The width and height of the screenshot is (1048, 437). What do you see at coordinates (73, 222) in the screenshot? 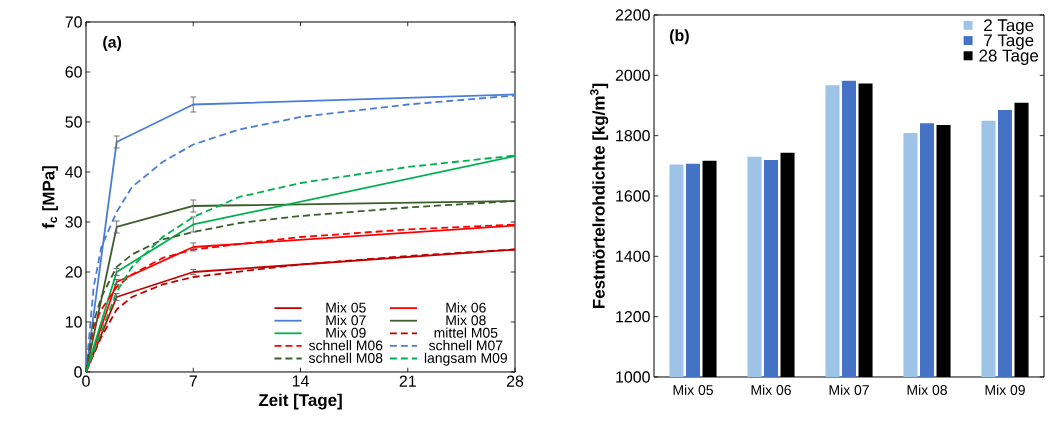
I see `y-tick-label: 30` at bounding box center [73, 222].